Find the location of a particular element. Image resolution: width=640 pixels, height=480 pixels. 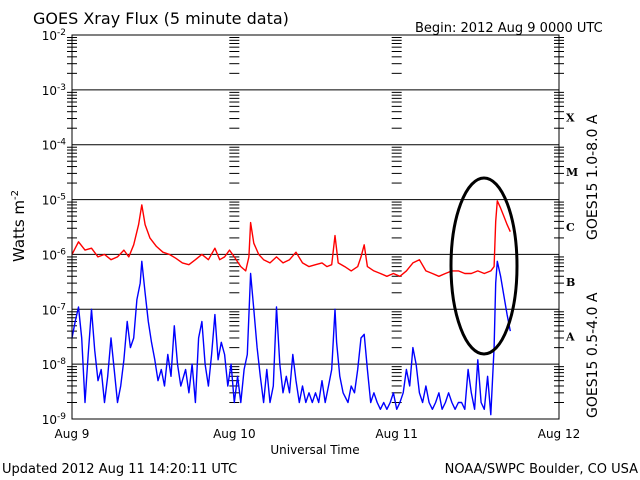

flare-highlight-ellipse is located at coordinates (484, 266).